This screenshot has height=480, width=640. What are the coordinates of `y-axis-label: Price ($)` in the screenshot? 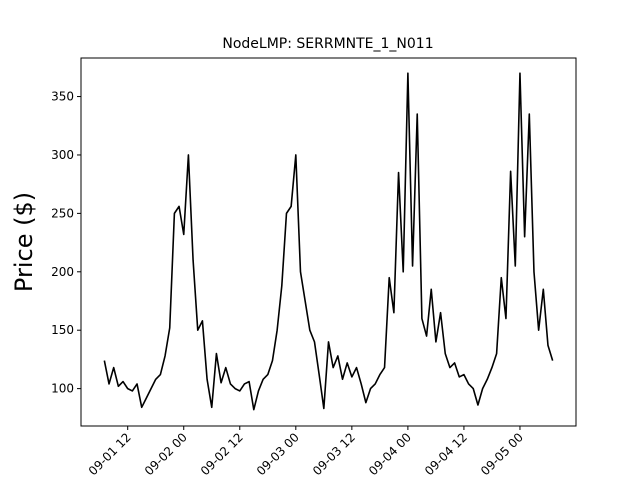 It's located at (24, 242).